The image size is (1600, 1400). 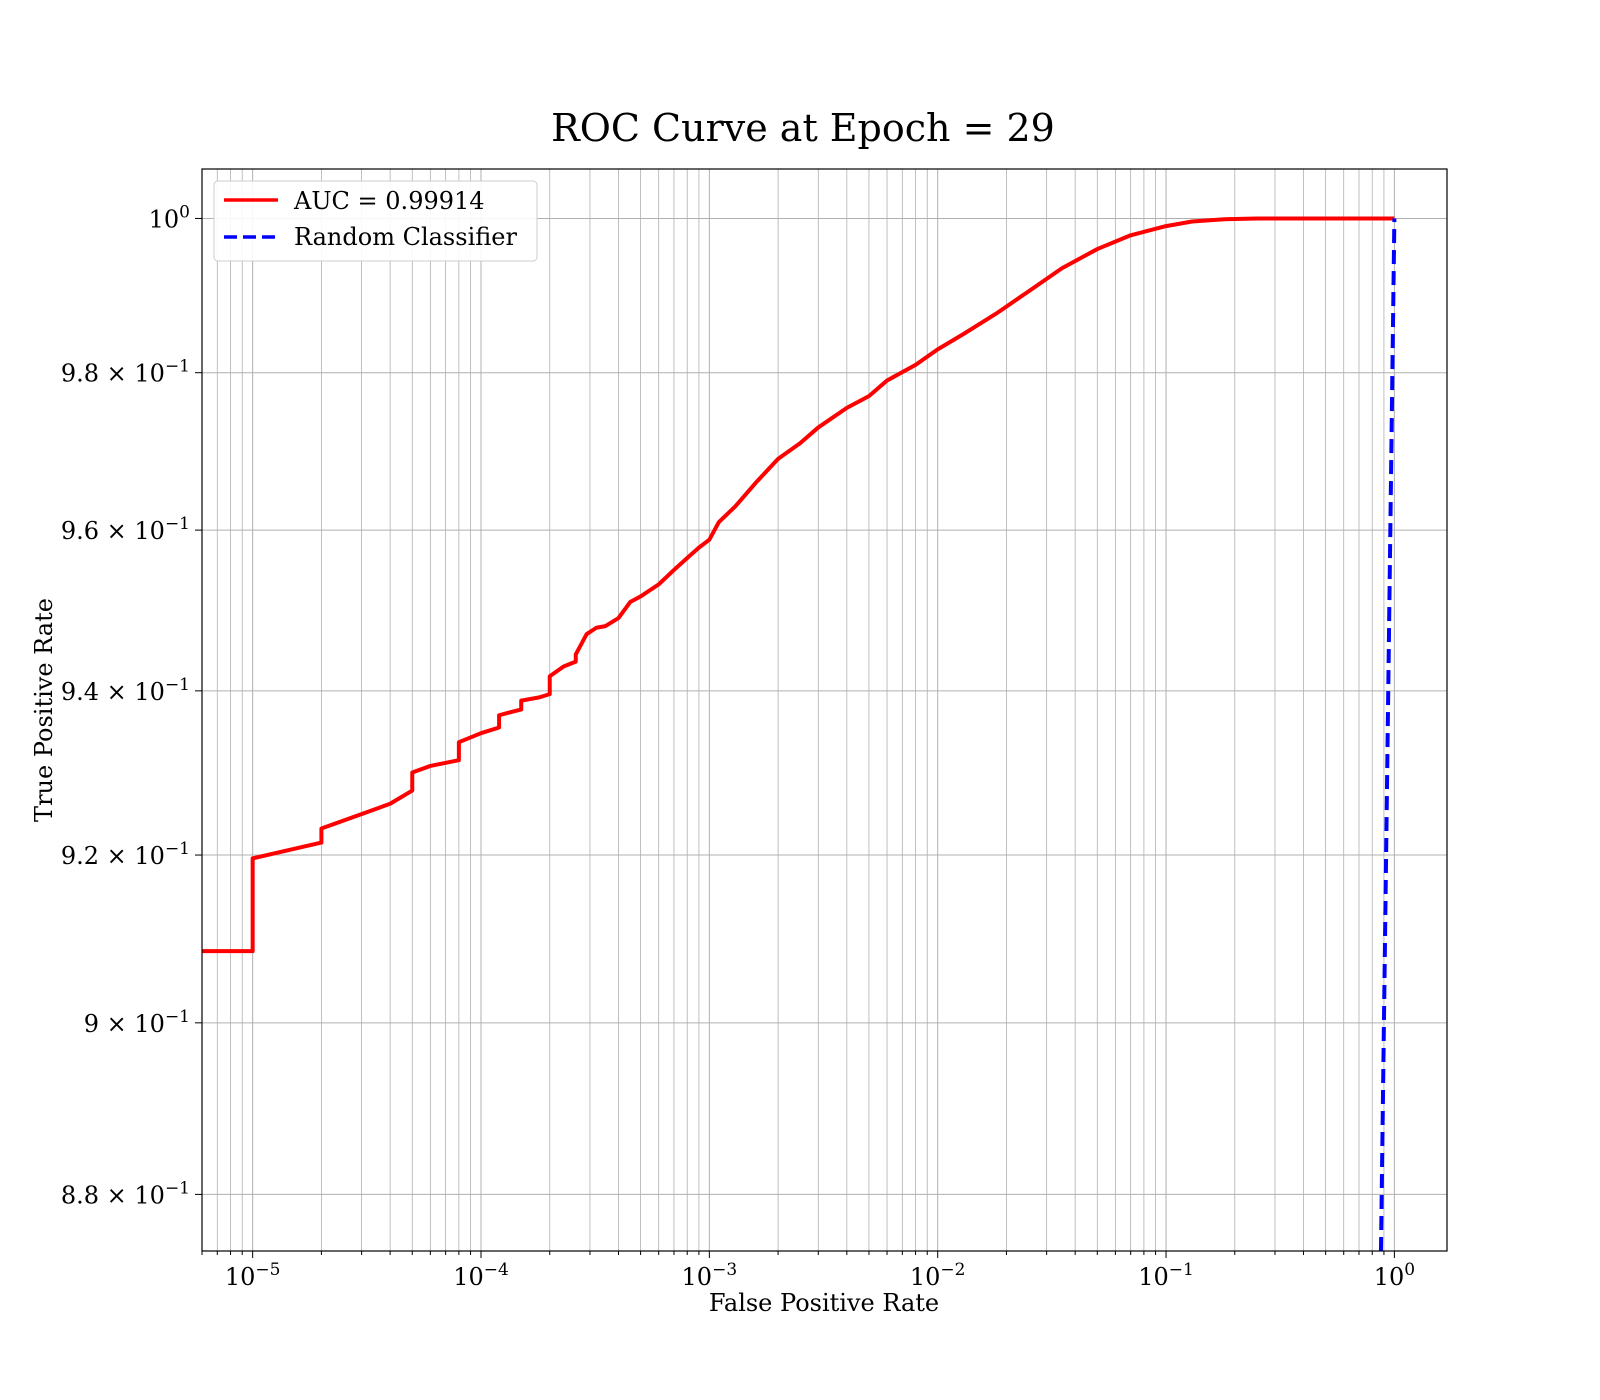 I want to click on chart-title: ROC Curve at Epoch = 29, so click(x=803, y=128).